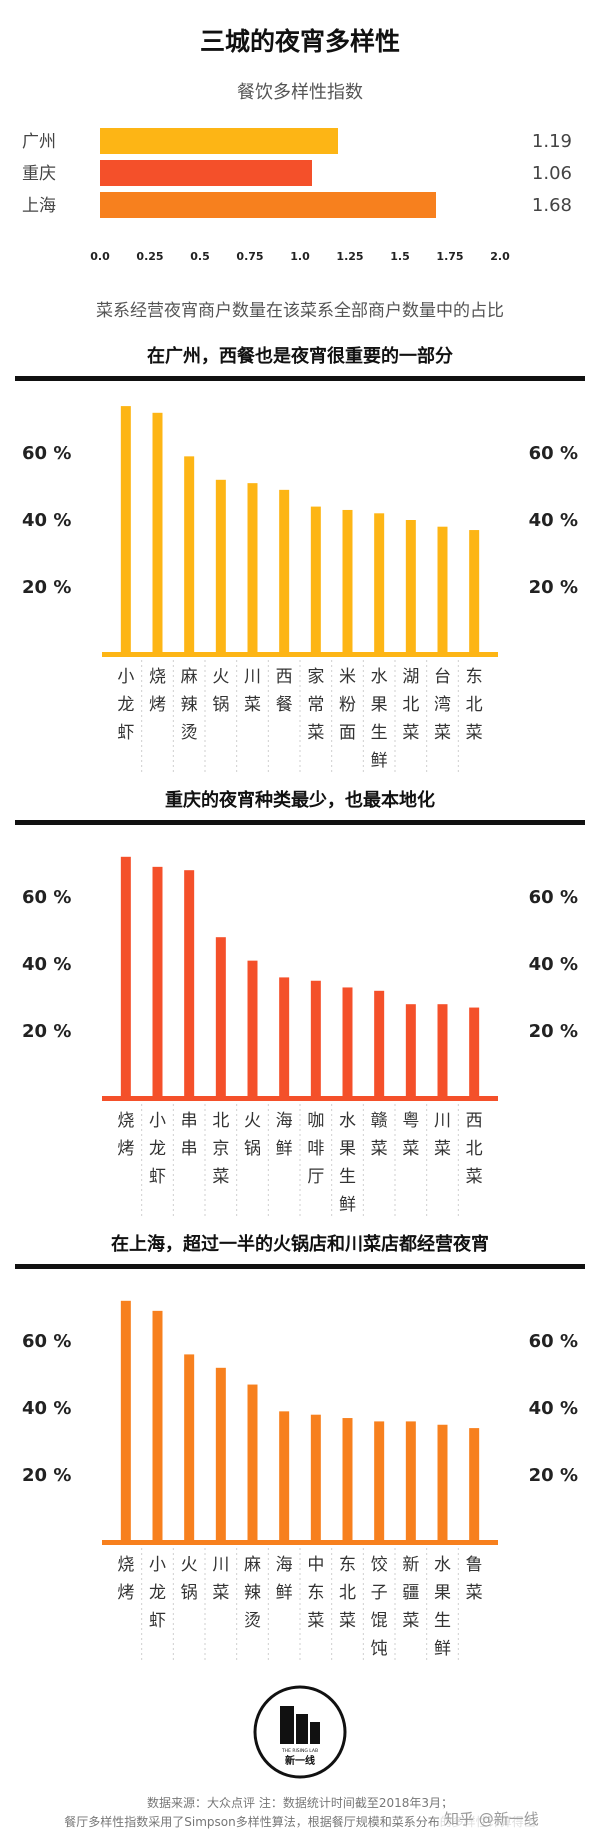 This screenshot has height=1837, width=600. I want to click on brand-logo: THE RISING LAB 新一线, so click(300, 1732).